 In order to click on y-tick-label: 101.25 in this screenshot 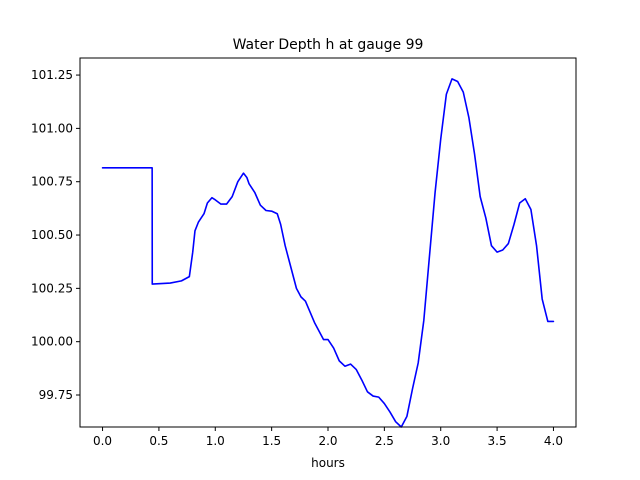, I will do `click(52, 75)`.